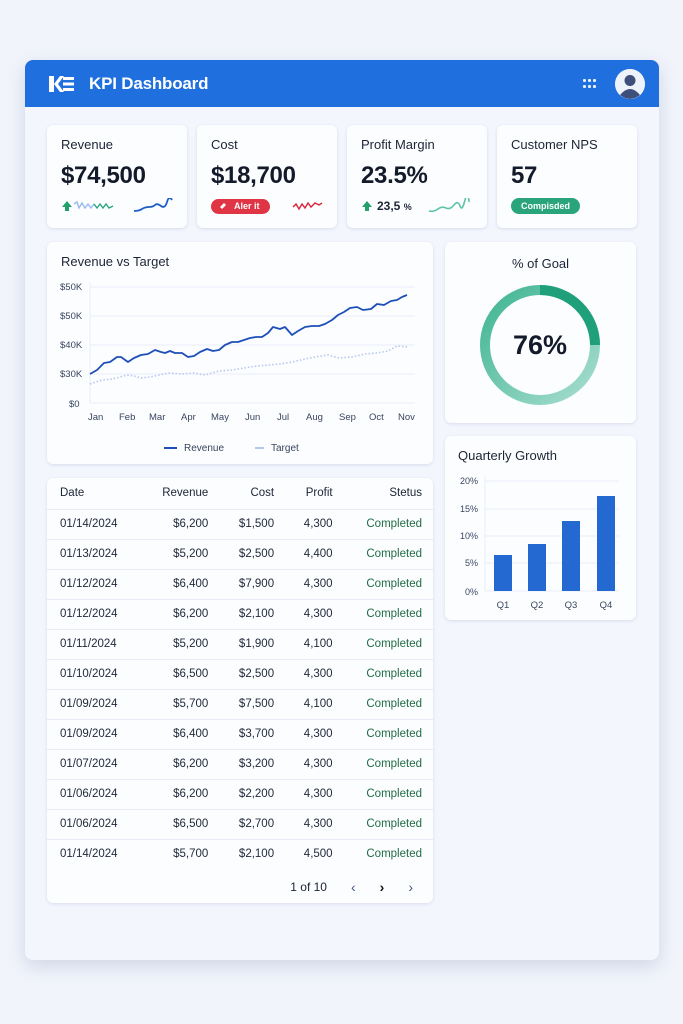 This screenshot has width=683, height=1024. Describe the element at coordinates (185, 493) in the screenshot. I see `column-header-revenue: Revenue` at that location.